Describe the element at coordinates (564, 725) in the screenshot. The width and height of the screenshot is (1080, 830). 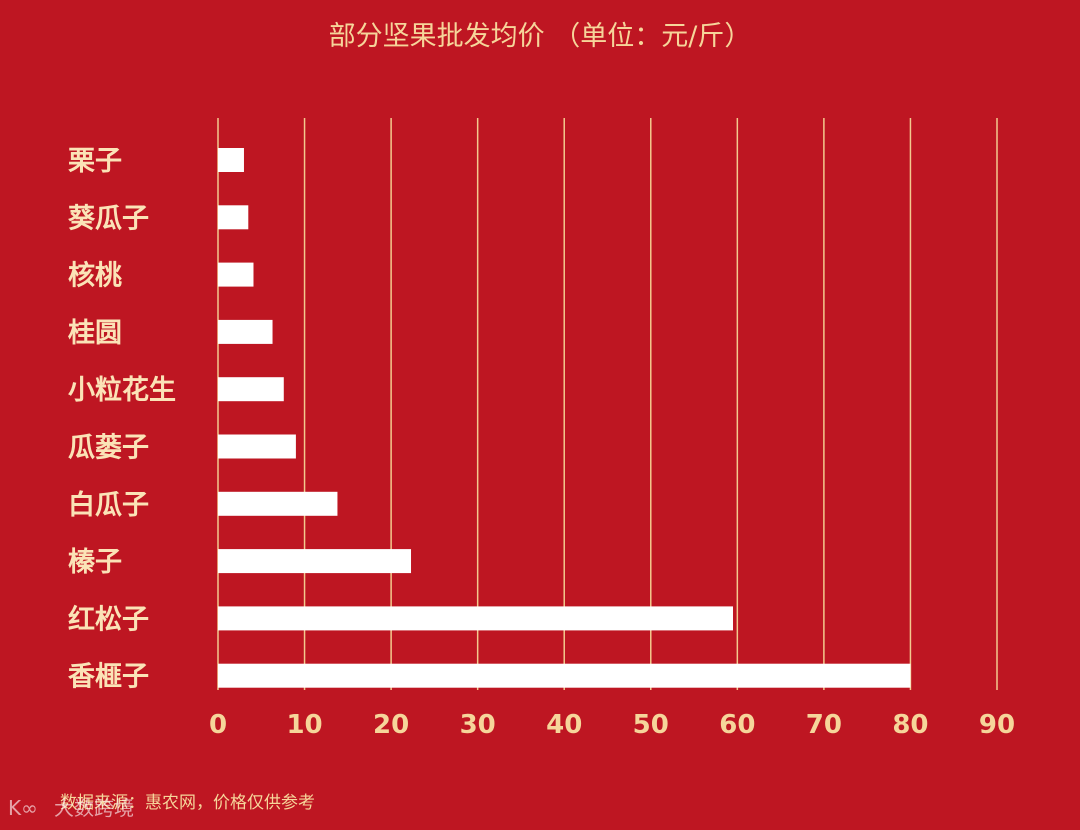
I see `x-tick-label: 40` at that location.